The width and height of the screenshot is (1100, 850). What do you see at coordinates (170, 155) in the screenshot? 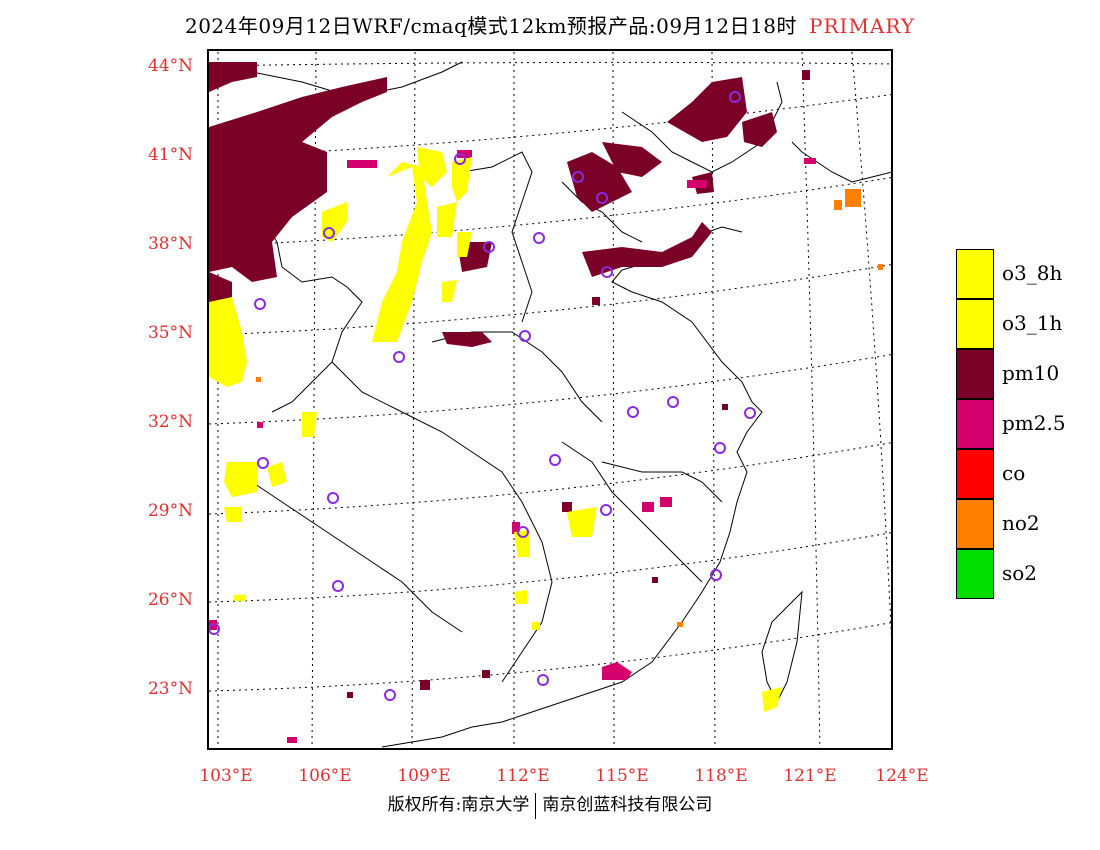
I see `lat-label-41: 41°N` at bounding box center [170, 155].